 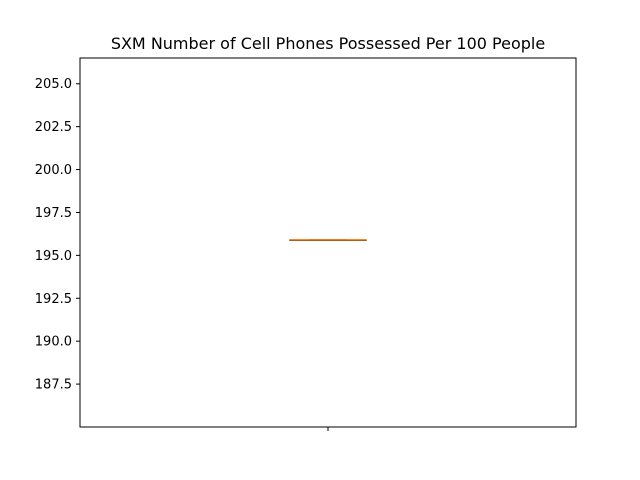 I want to click on y-tick-label: 202.5, so click(x=53, y=127).